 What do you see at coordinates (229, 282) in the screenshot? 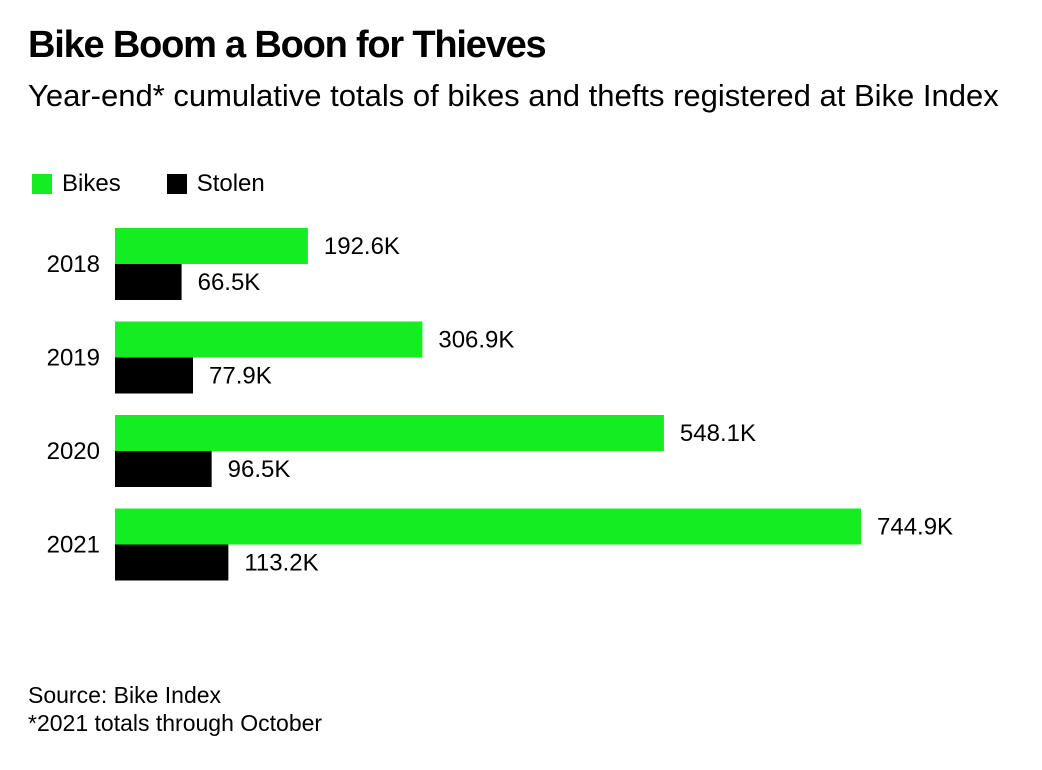
I see `data-label-stolen-2018: 66.5K` at bounding box center [229, 282].